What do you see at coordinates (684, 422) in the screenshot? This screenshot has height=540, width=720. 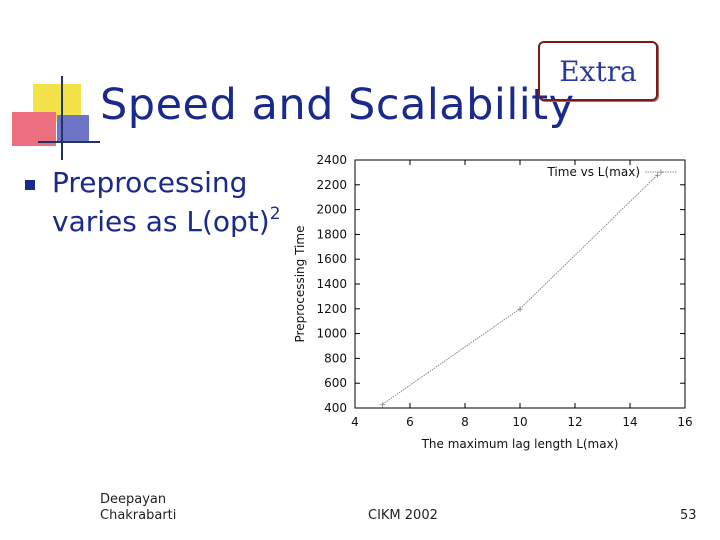 I see `x-tick-label: 16` at bounding box center [684, 422].